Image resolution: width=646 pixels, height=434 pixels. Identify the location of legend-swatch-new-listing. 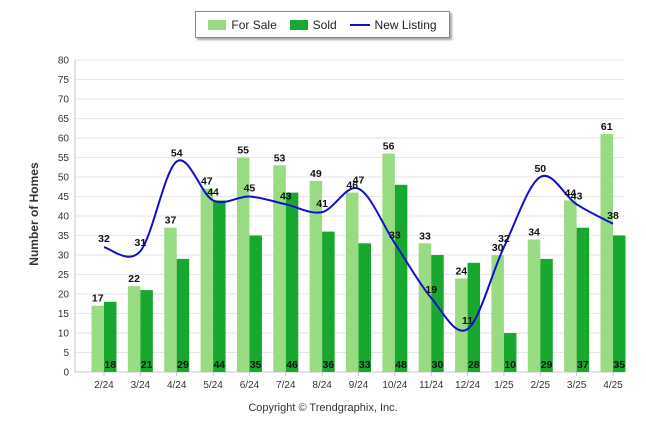
(359, 24).